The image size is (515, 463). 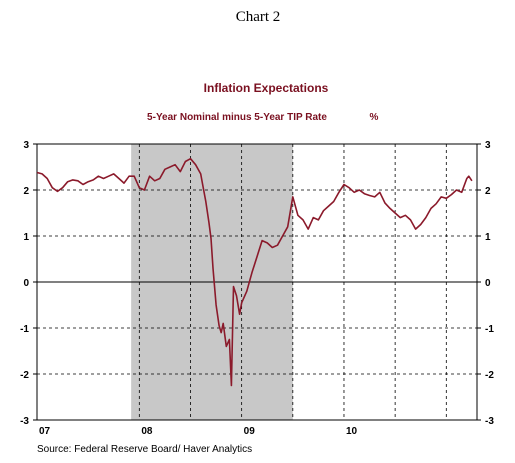 What do you see at coordinates (488, 145) in the screenshot?
I see `y-tick-label-right: 3` at bounding box center [488, 145].